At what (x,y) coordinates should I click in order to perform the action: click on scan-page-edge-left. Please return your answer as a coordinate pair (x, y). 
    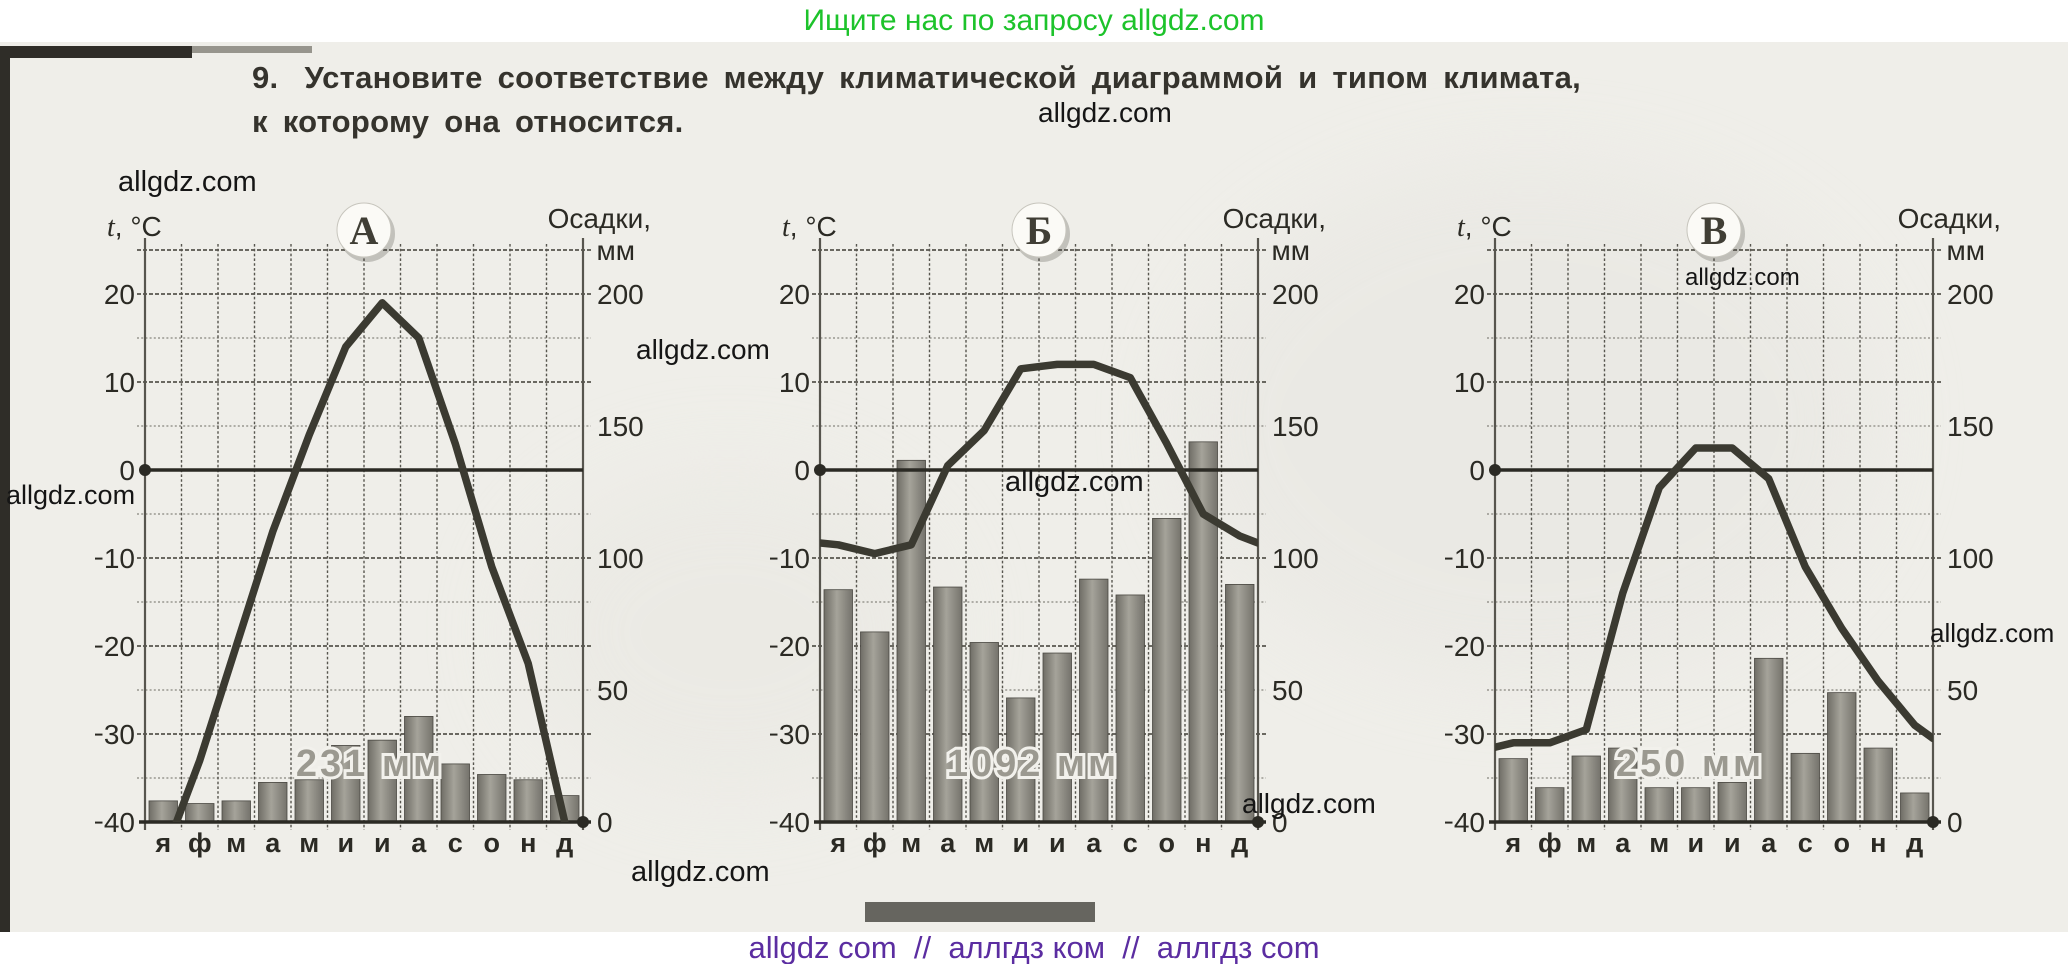
    Looking at the image, I should click on (5, 489).